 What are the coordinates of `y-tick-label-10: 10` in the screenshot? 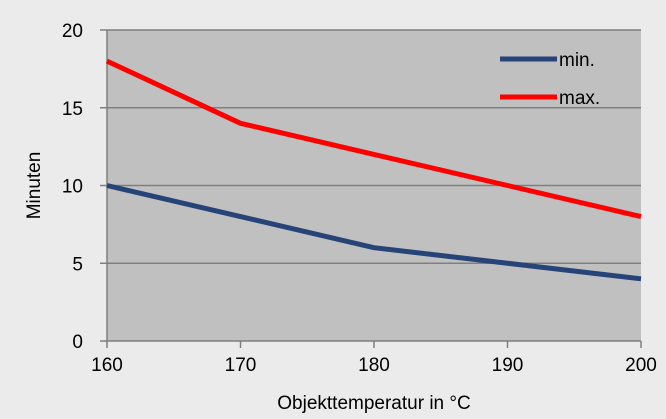 It's located at (72, 187).